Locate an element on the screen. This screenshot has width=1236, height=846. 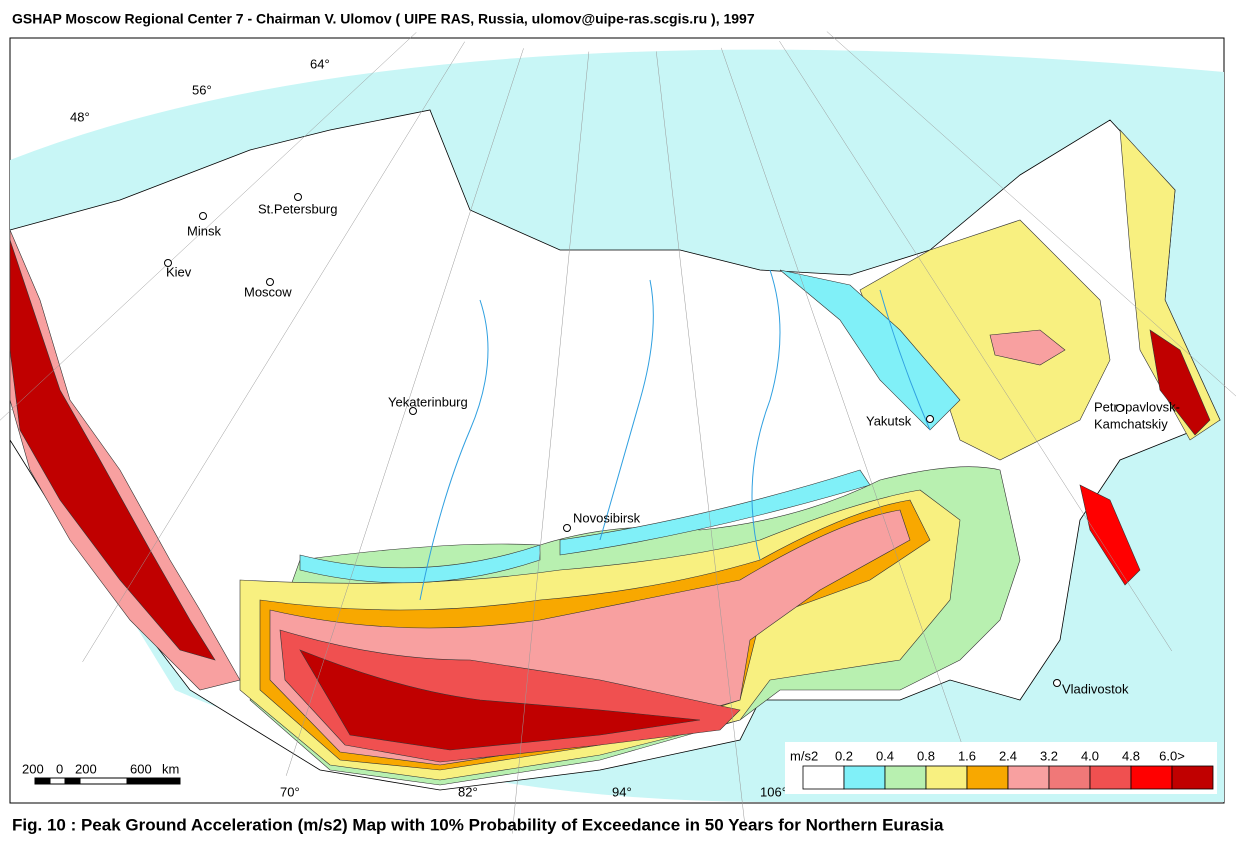
graticule-label: 106° is located at coordinates (773, 791).